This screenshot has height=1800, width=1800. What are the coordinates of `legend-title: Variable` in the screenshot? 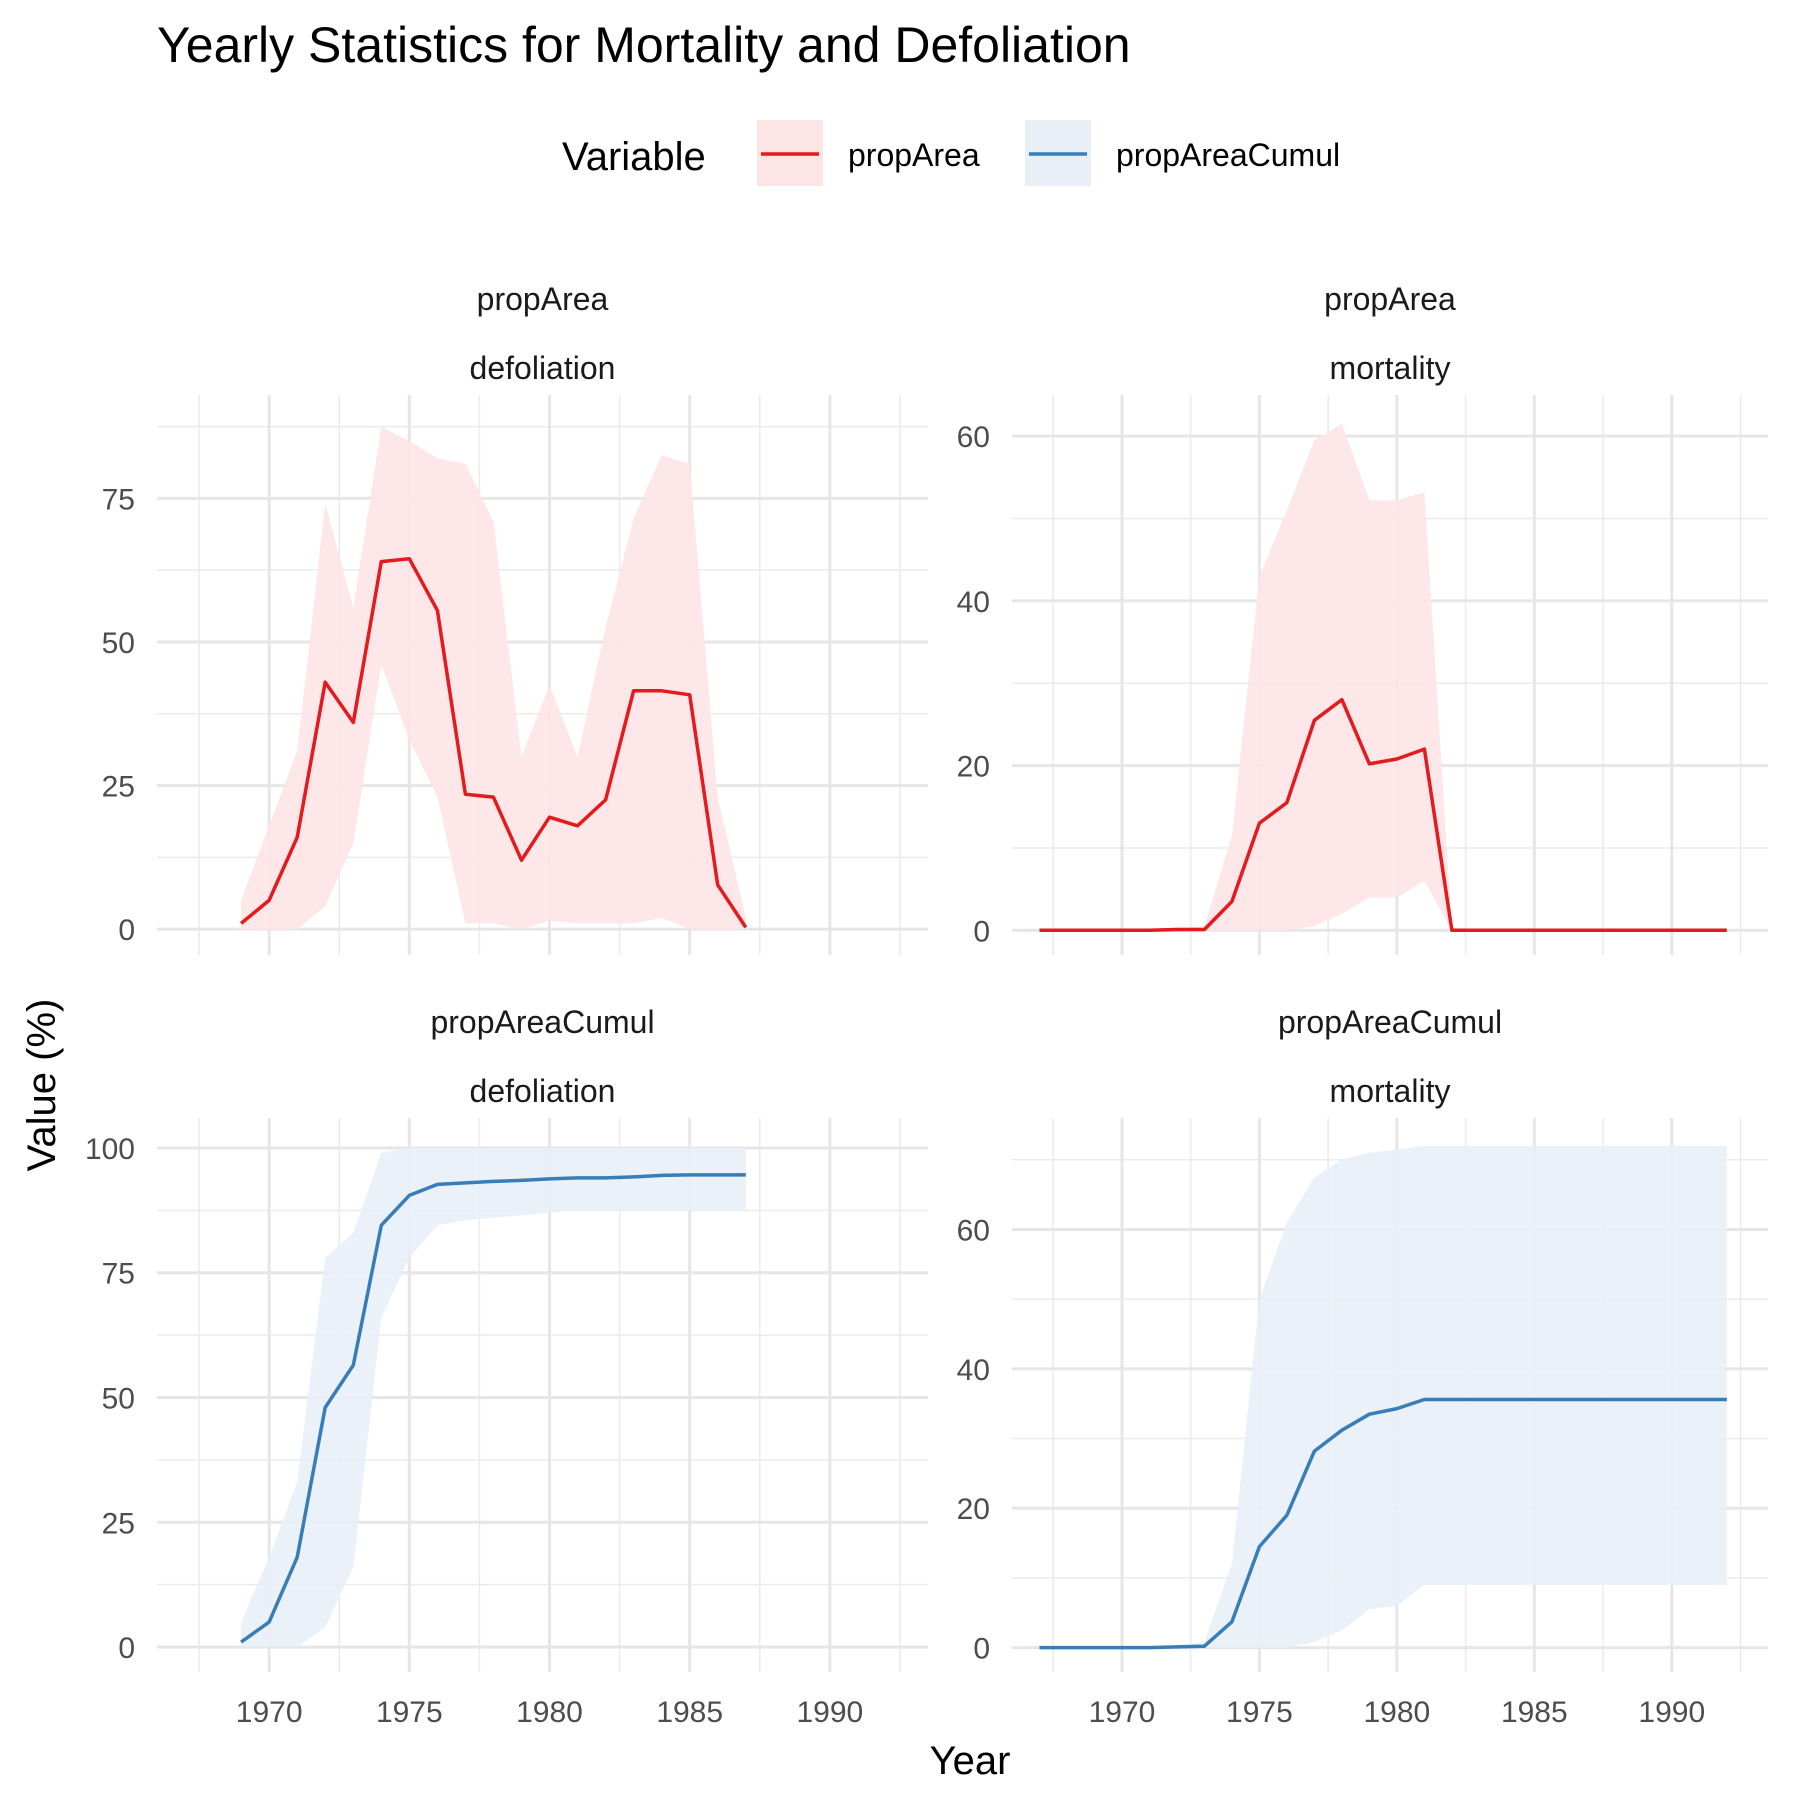 It's located at (634, 157).